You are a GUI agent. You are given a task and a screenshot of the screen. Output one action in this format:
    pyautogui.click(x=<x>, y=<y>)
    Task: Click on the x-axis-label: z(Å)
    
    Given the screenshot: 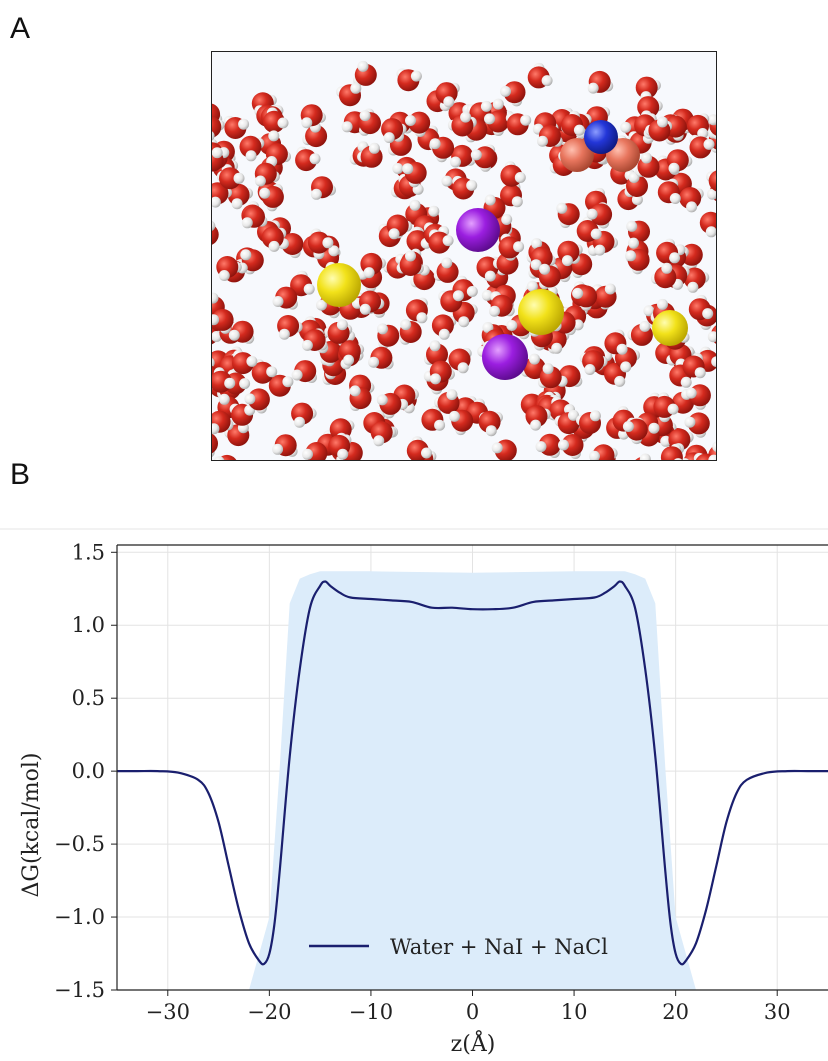 What is the action you would take?
    pyautogui.click(x=473, y=1043)
    